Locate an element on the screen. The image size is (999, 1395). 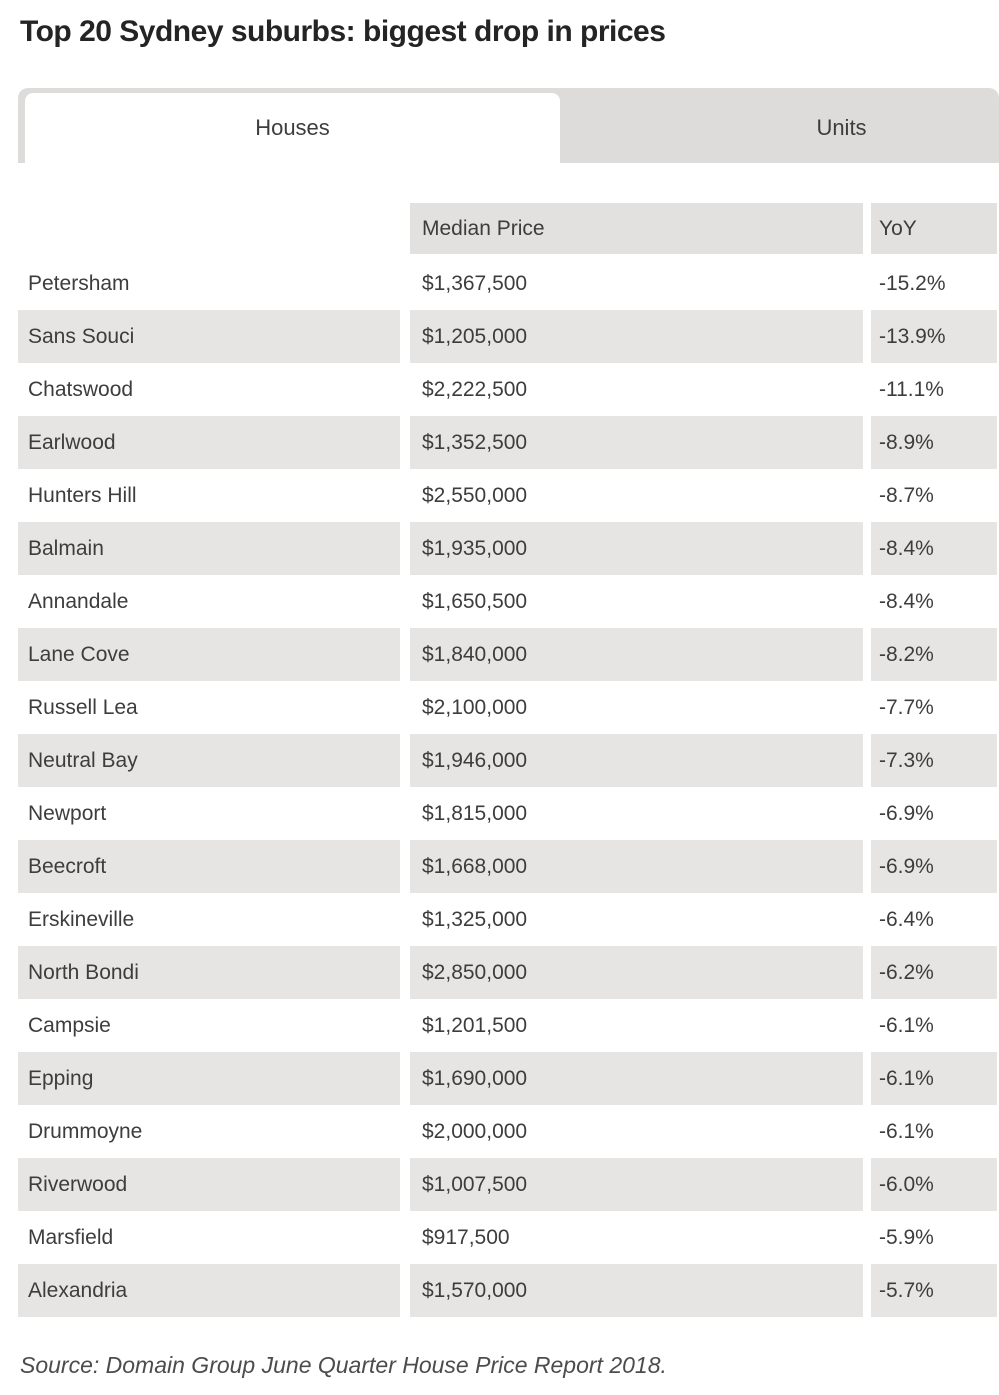
median-price-cell: $1,325,000 is located at coordinates (475, 919).